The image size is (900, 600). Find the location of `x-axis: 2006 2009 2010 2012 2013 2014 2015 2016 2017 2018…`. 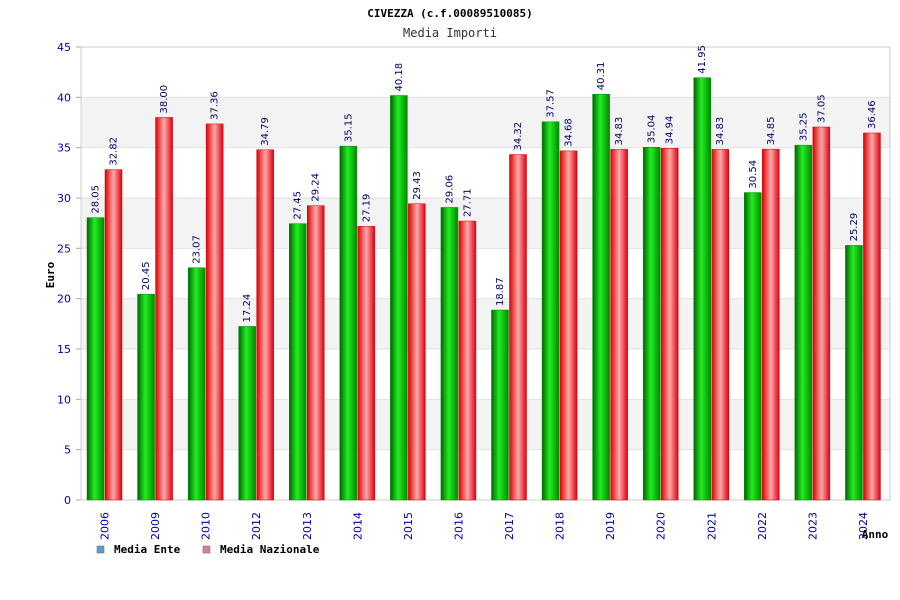

x-axis: 2006 2009 2010 2012 2013 2014 2015 2016 2017 2018… is located at coordinates (484, 526).